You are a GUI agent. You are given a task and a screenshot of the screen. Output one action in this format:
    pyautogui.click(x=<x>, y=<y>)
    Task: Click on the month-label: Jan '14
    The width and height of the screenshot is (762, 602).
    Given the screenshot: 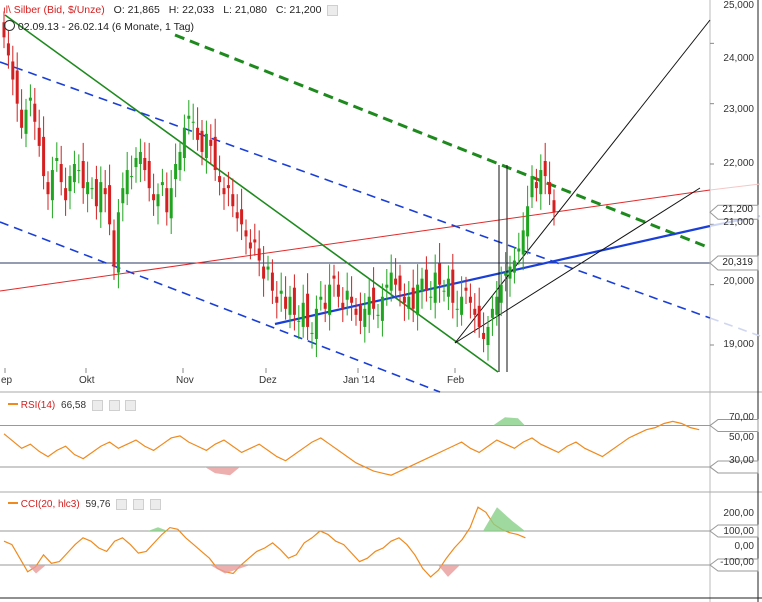 What is the action you would take?
    pyautogui.click(x=359, y=380)
    